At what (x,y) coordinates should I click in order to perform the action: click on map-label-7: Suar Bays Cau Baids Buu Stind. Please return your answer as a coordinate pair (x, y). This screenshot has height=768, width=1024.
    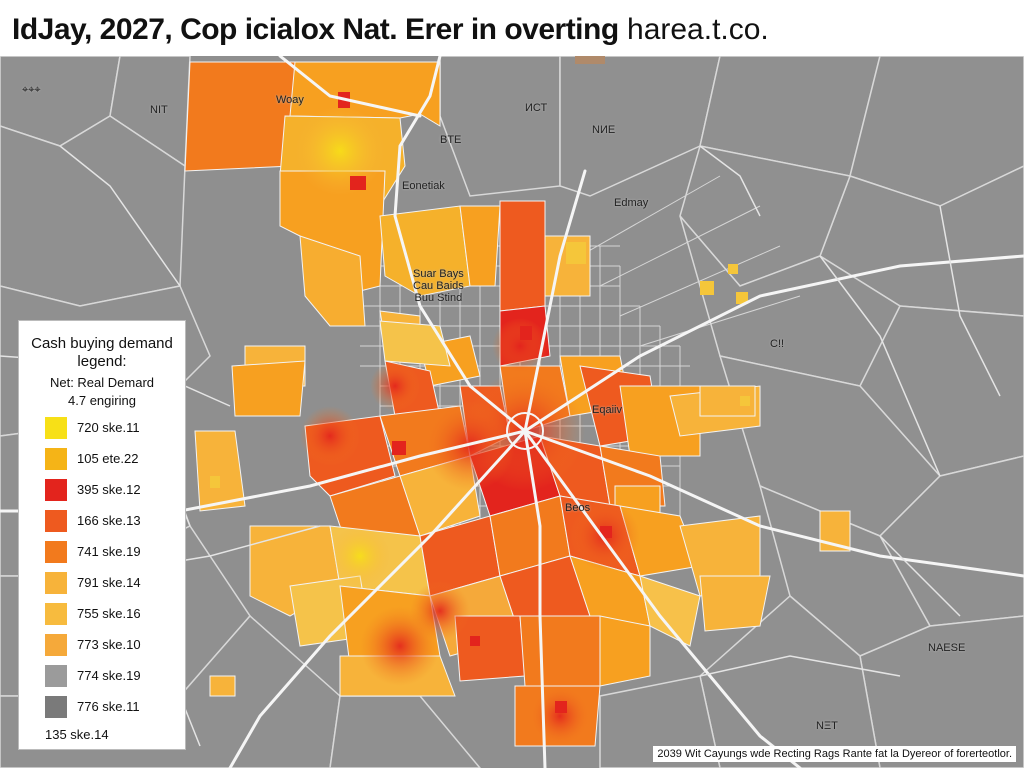
    Looking at the image, I should click on (438, 286).